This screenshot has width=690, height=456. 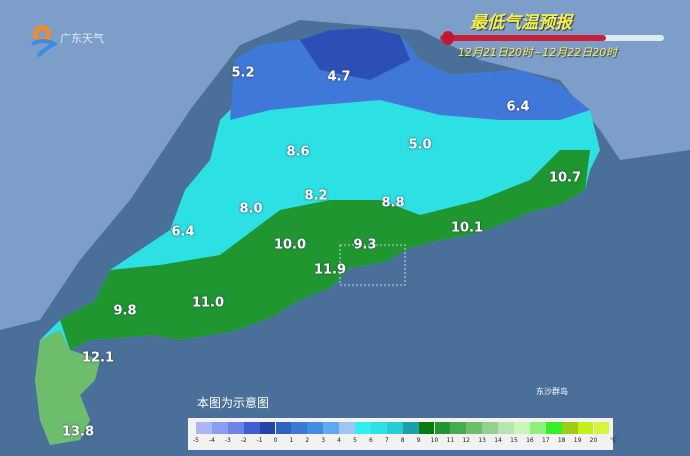 I want to click on temp-label: 10.0, so click(x=290, y=245).